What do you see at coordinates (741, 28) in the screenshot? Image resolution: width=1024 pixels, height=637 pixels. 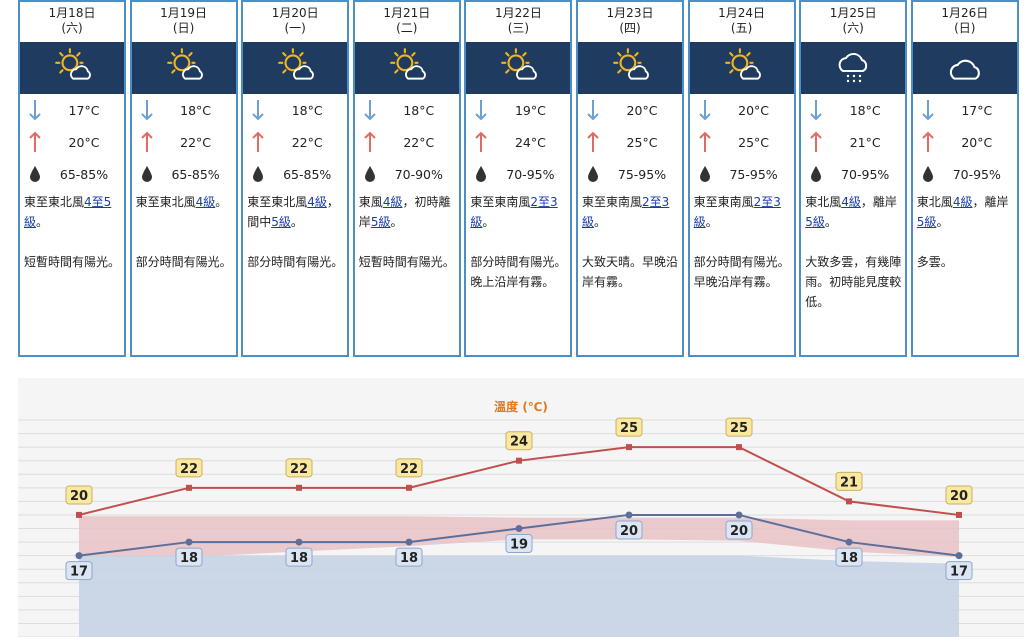 I see `weekday-label: (五)` at bounding box center [741, 28].